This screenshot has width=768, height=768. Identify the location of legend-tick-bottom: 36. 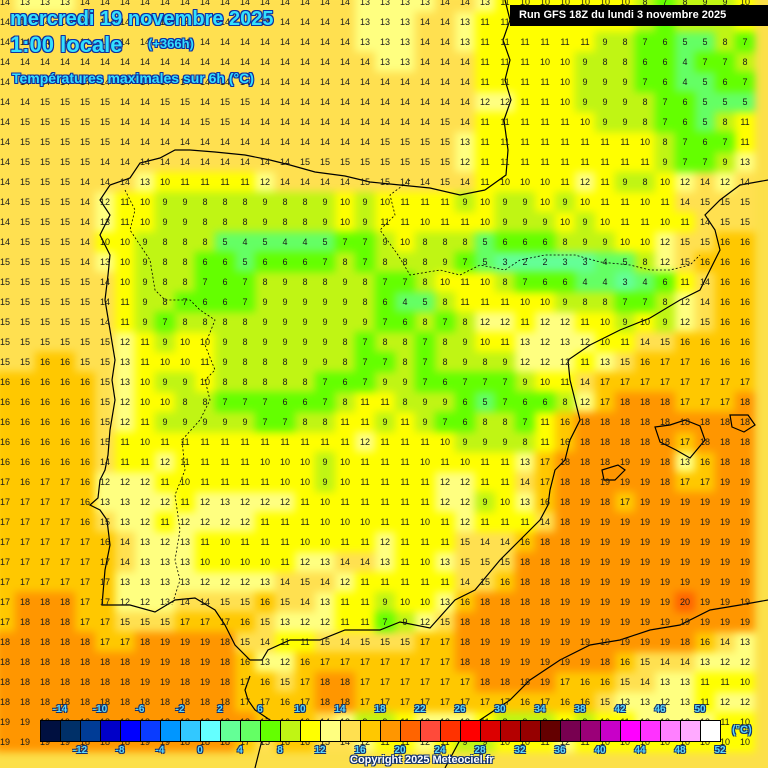
(560, 750).